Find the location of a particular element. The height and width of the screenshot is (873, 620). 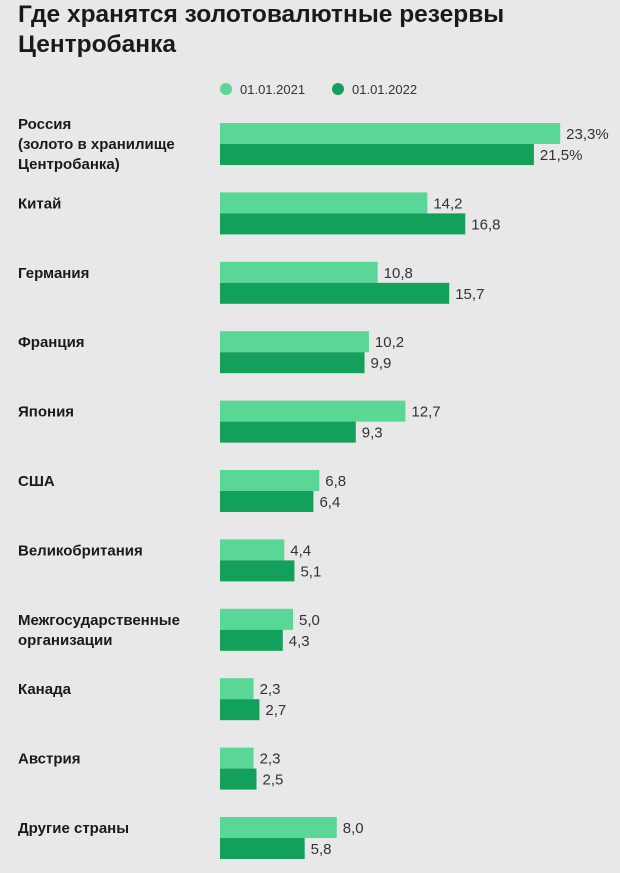

category-label: Австрия is located at coordinates (49, 759).